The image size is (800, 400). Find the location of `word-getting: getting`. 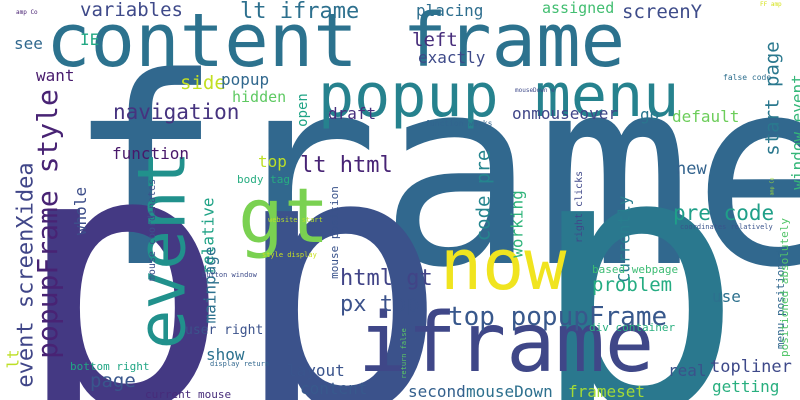

word-getting: getting is located at coordinates (746, 386).